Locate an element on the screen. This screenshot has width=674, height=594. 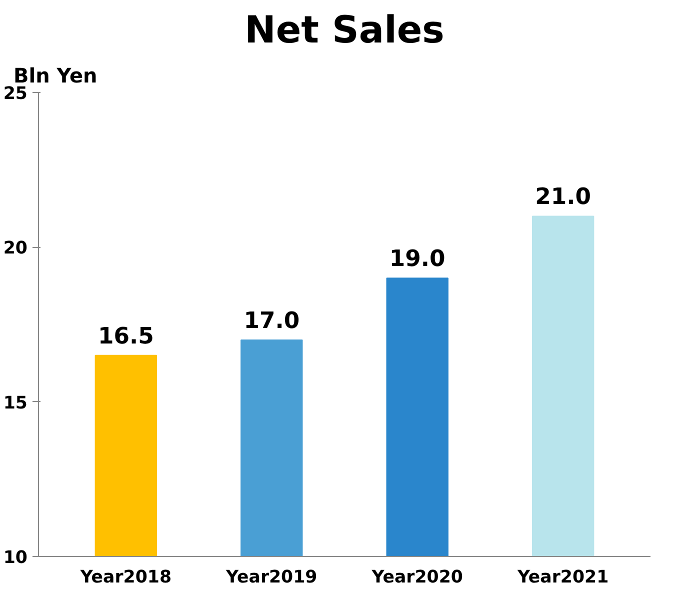
x-tick-label: Year2021 is located at coordinates (562, 578).